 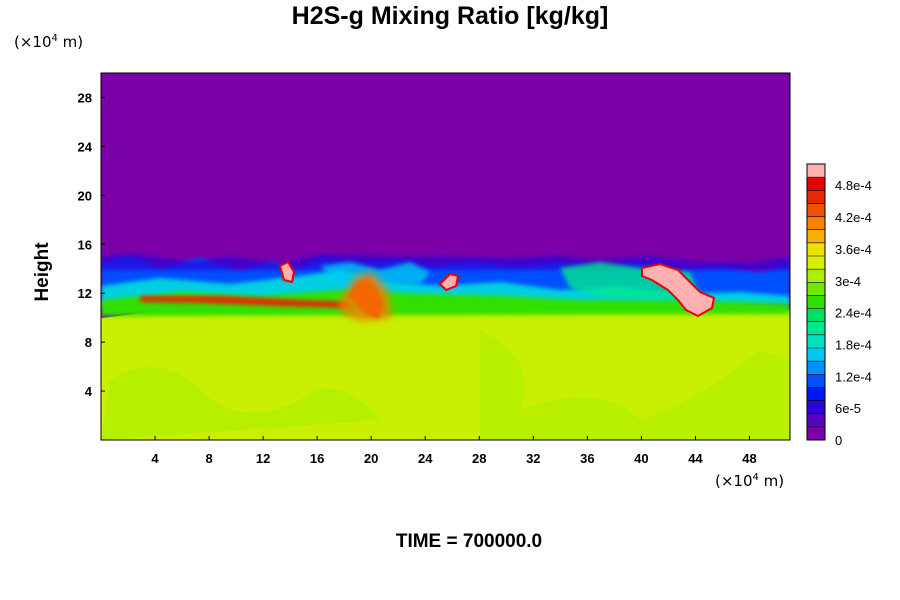 What do you see at coordinates (88, 342) in the screenshot?
I see `y-tick-label: 8` at bounding box center [88, 342].